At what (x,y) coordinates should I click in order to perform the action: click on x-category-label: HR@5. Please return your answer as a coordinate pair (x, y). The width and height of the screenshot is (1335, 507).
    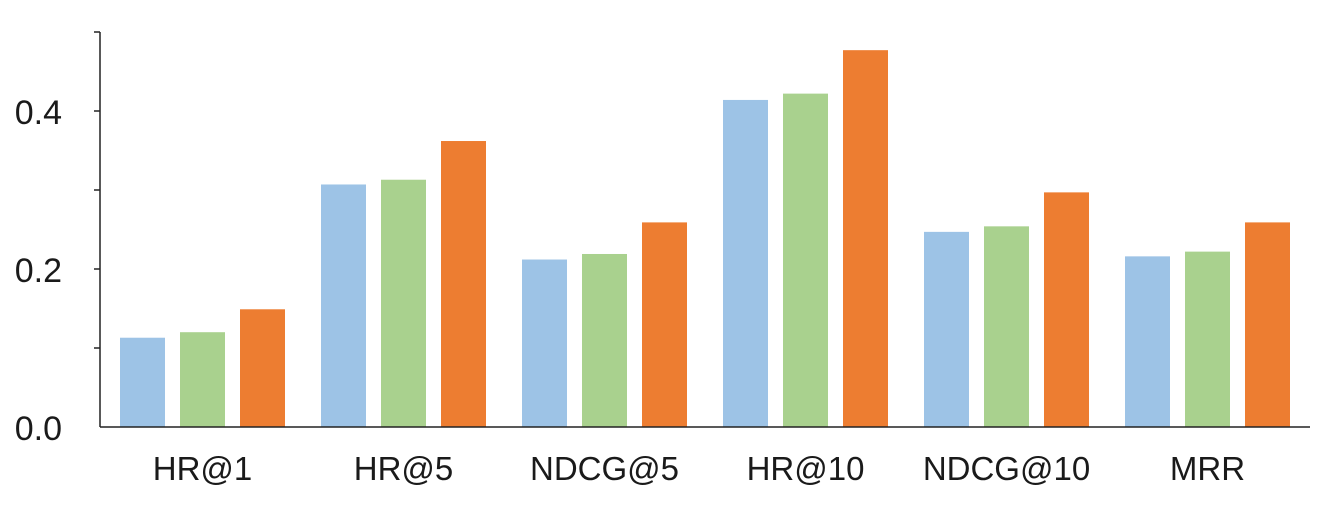
    Looking at the image, I should click on (404, 468).